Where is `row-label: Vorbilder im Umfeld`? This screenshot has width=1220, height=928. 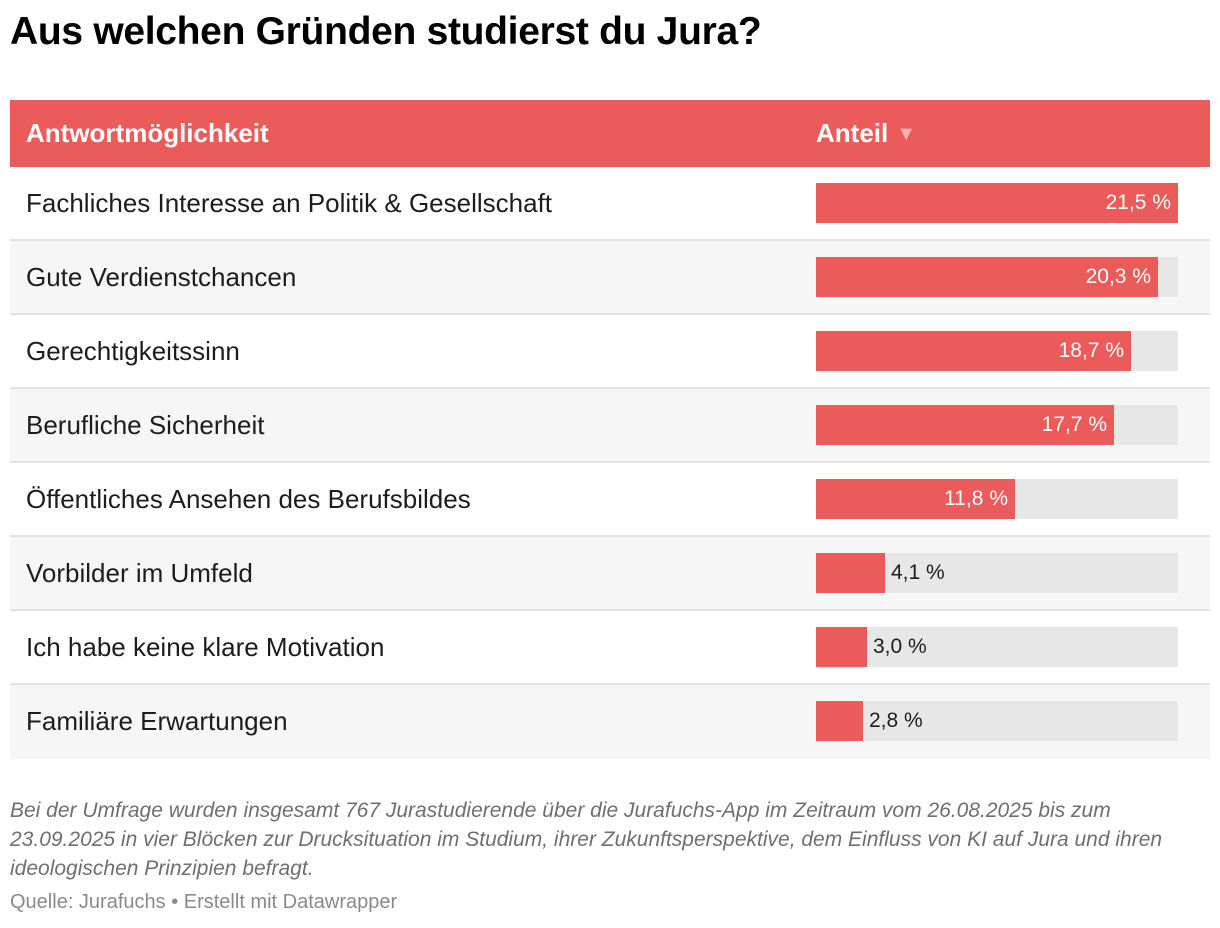
row-label: Vorbilder im Umfeld is located at coordinates (139, 573).